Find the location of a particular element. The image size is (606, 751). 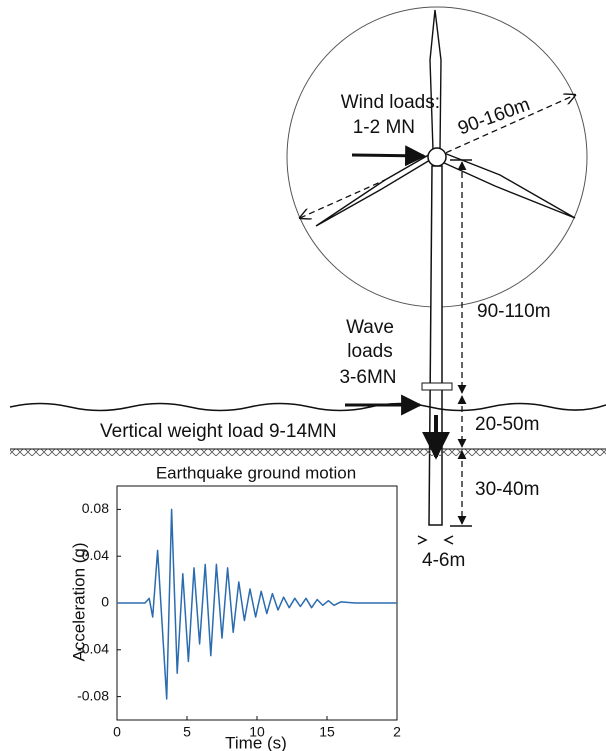

label: Wind loads: is located at coordinates (390, 102).